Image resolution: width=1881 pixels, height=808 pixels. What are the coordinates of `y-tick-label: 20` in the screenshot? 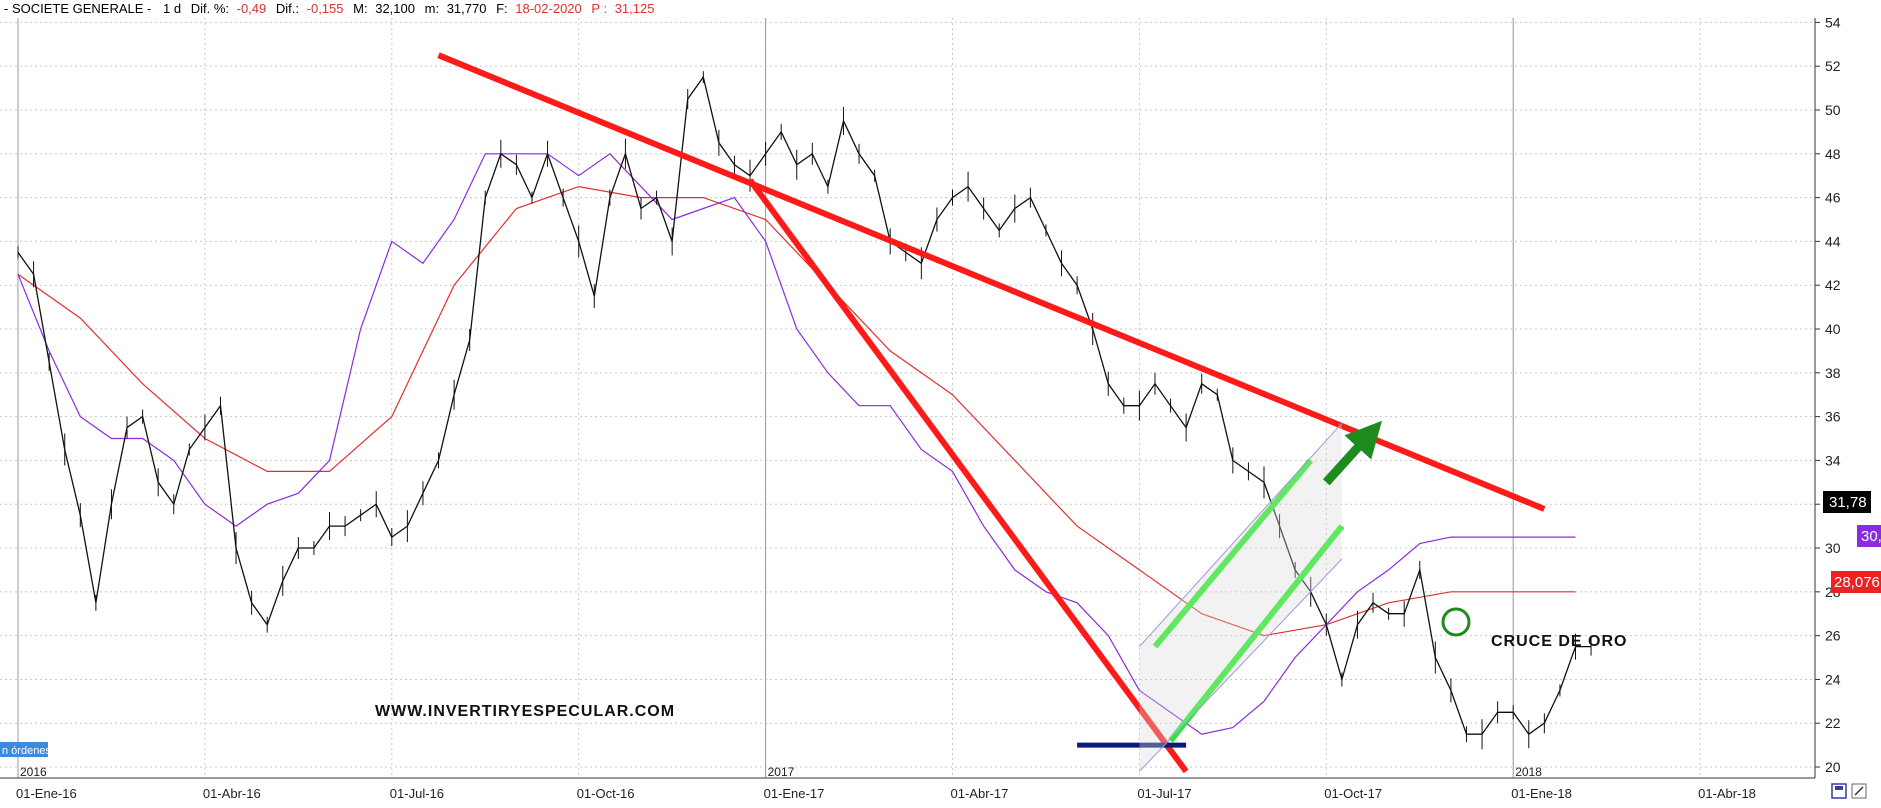 It's located at (1833, 767).